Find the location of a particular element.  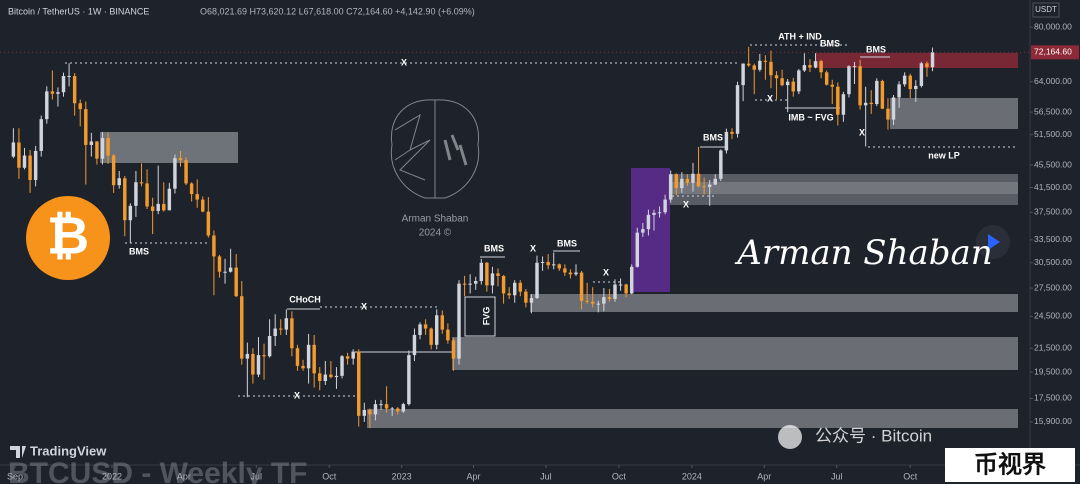

x-tick-label: Jul is located at coordinates (546, 476).